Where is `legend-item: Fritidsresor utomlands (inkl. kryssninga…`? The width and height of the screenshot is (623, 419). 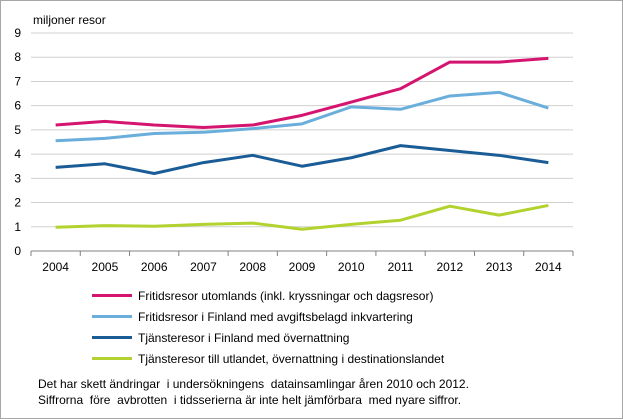
legend-item: Fritidsresor utomlands (inkl. kryssninga… is located at coordinates (268, 295).